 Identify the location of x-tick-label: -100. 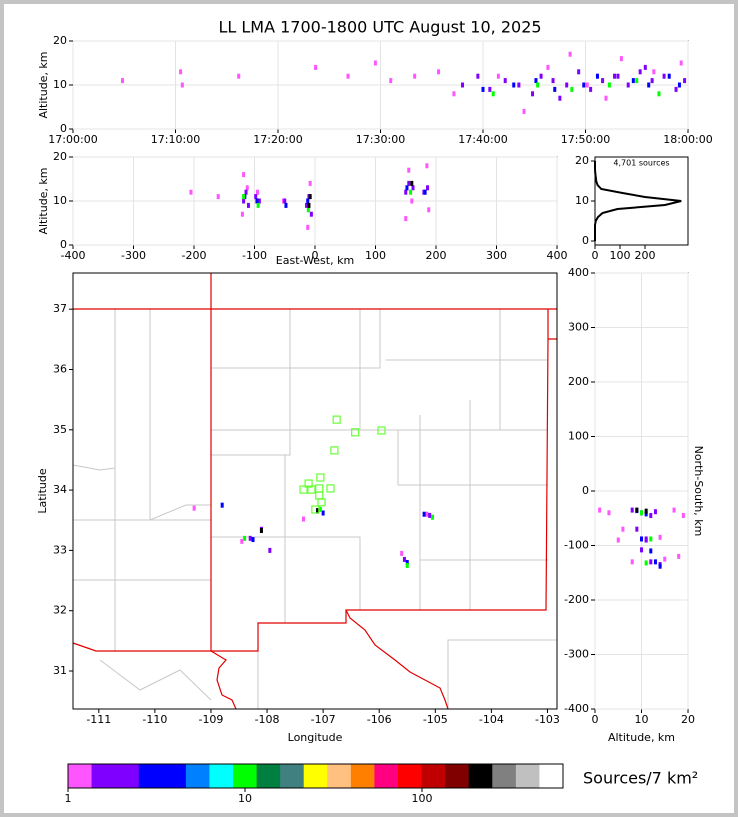
(254, 255).